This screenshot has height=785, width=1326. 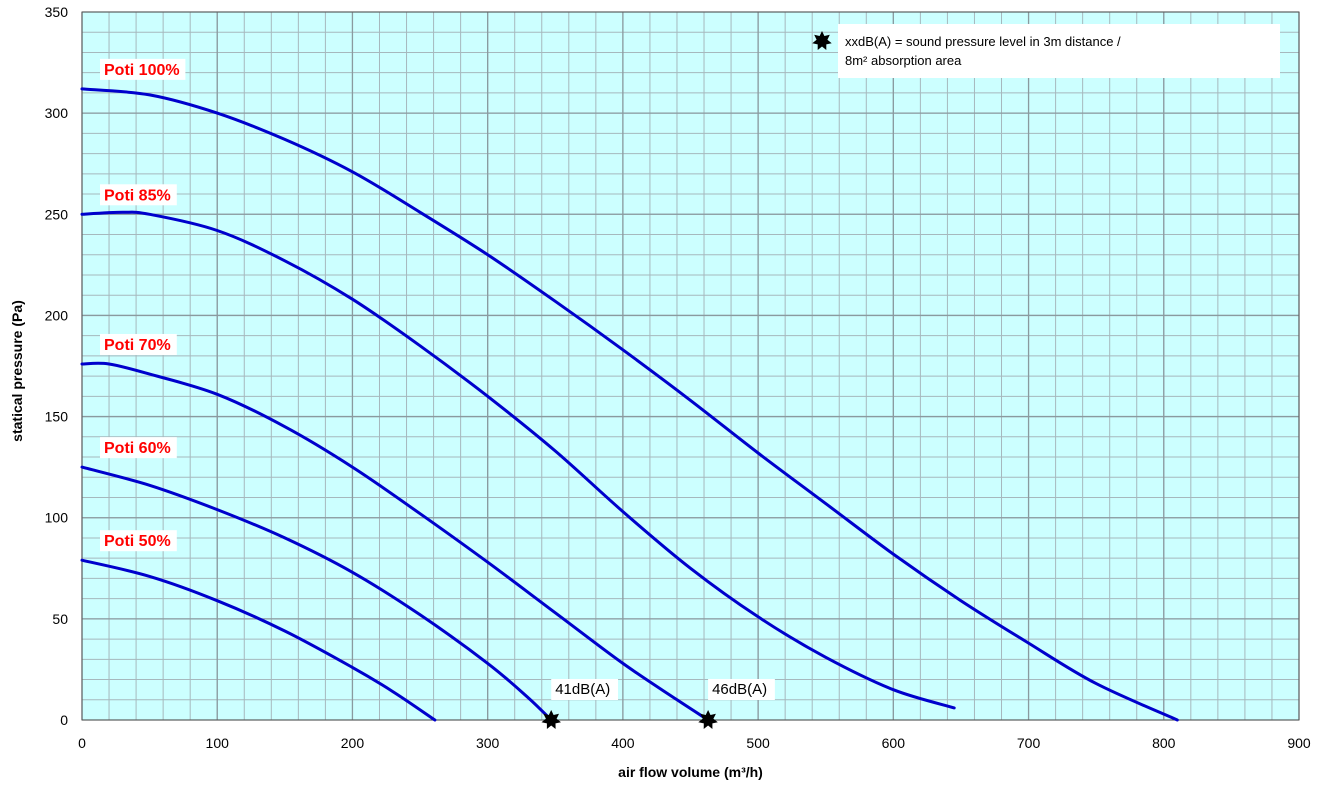 What do you see at coordinates (1299, 743) in the screenshot?
I see `x-tick-label: 900` at bounding box center [1299, 743].